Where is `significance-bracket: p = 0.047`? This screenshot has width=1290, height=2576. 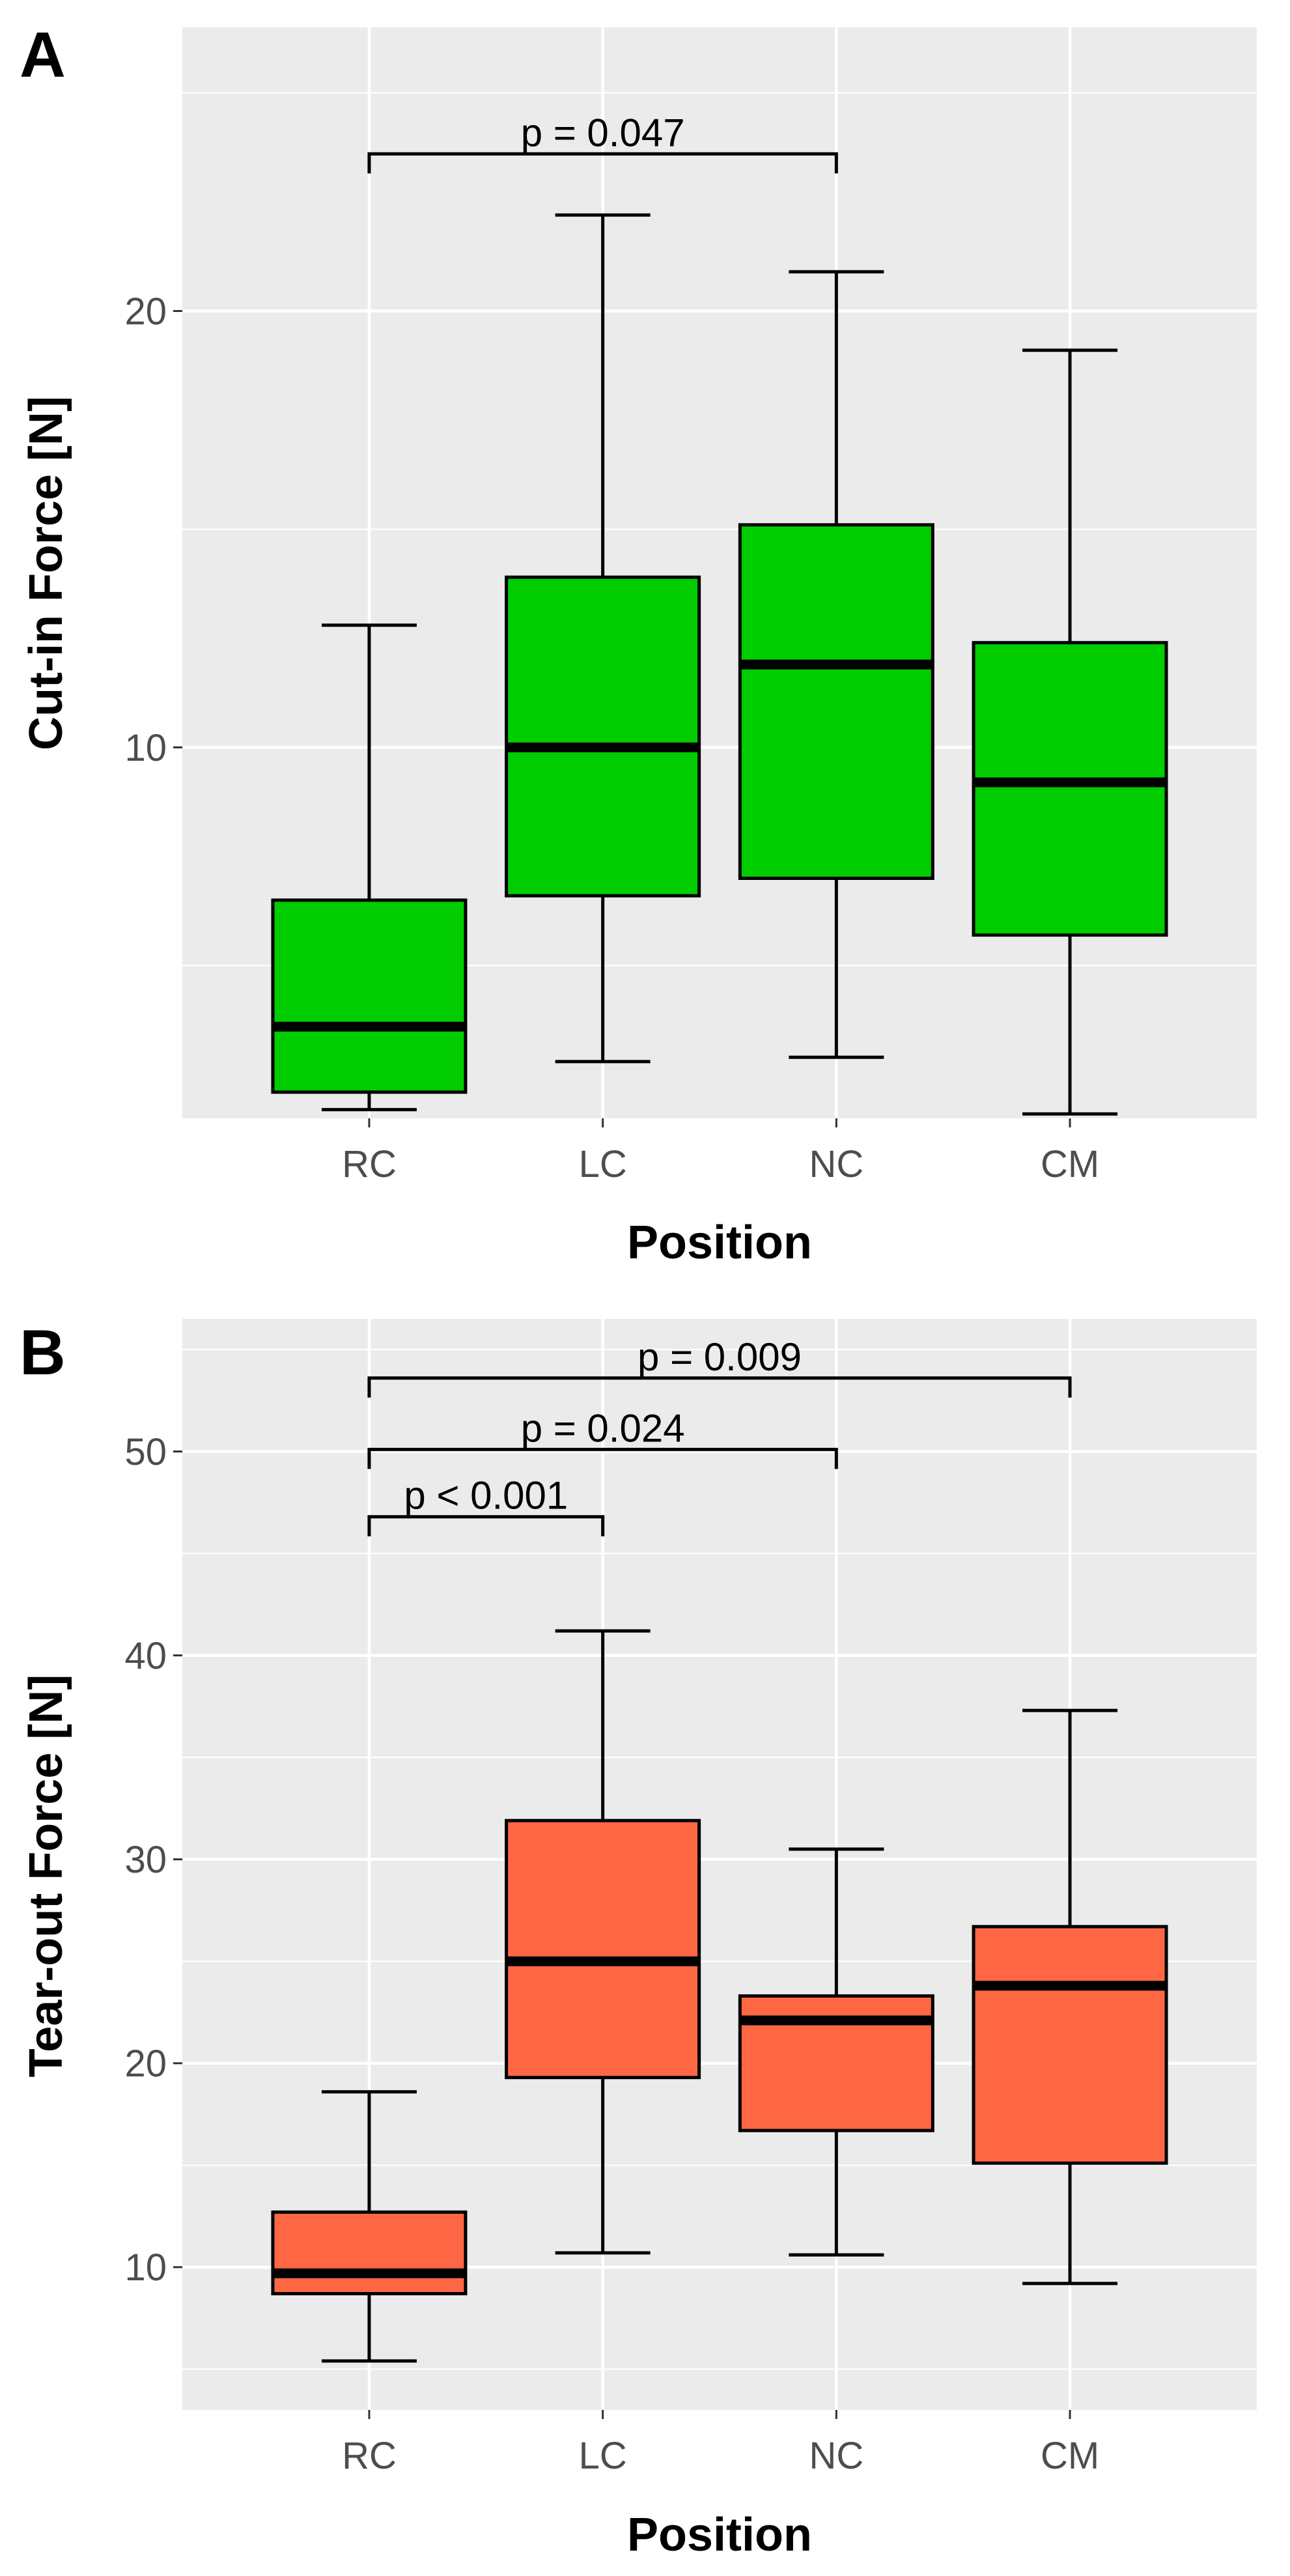 significance-bracket: p = 0.047 is located at coordinates (602, 142).